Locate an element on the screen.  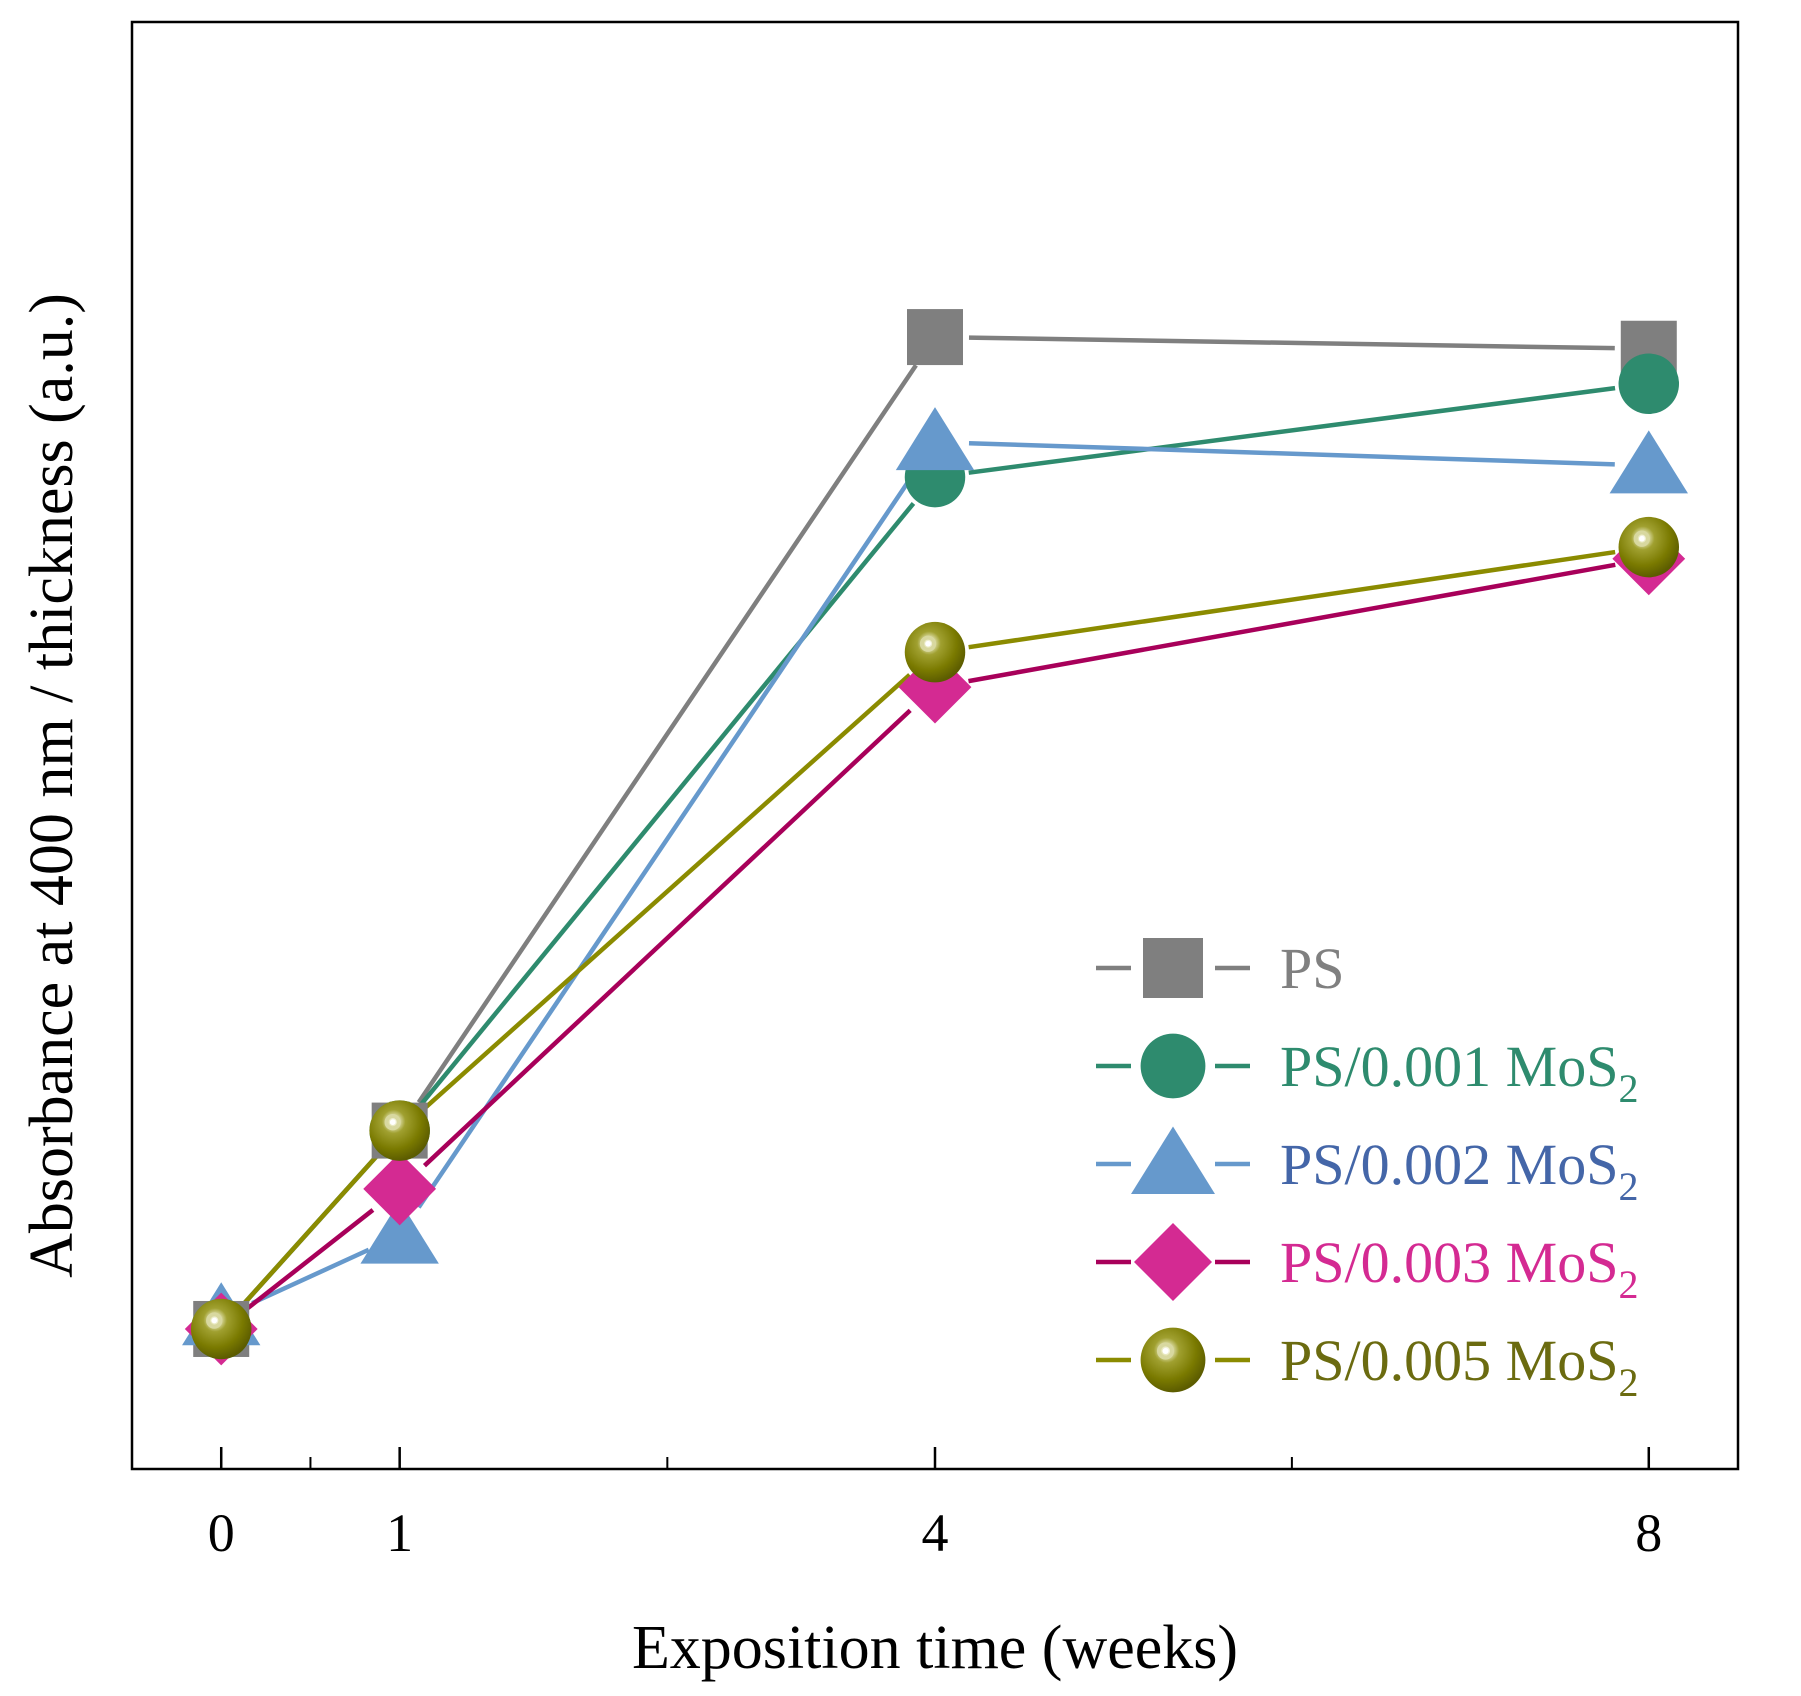
legend-label: PS/0.001 MoS2 is located at coordinates (1459, 1072).